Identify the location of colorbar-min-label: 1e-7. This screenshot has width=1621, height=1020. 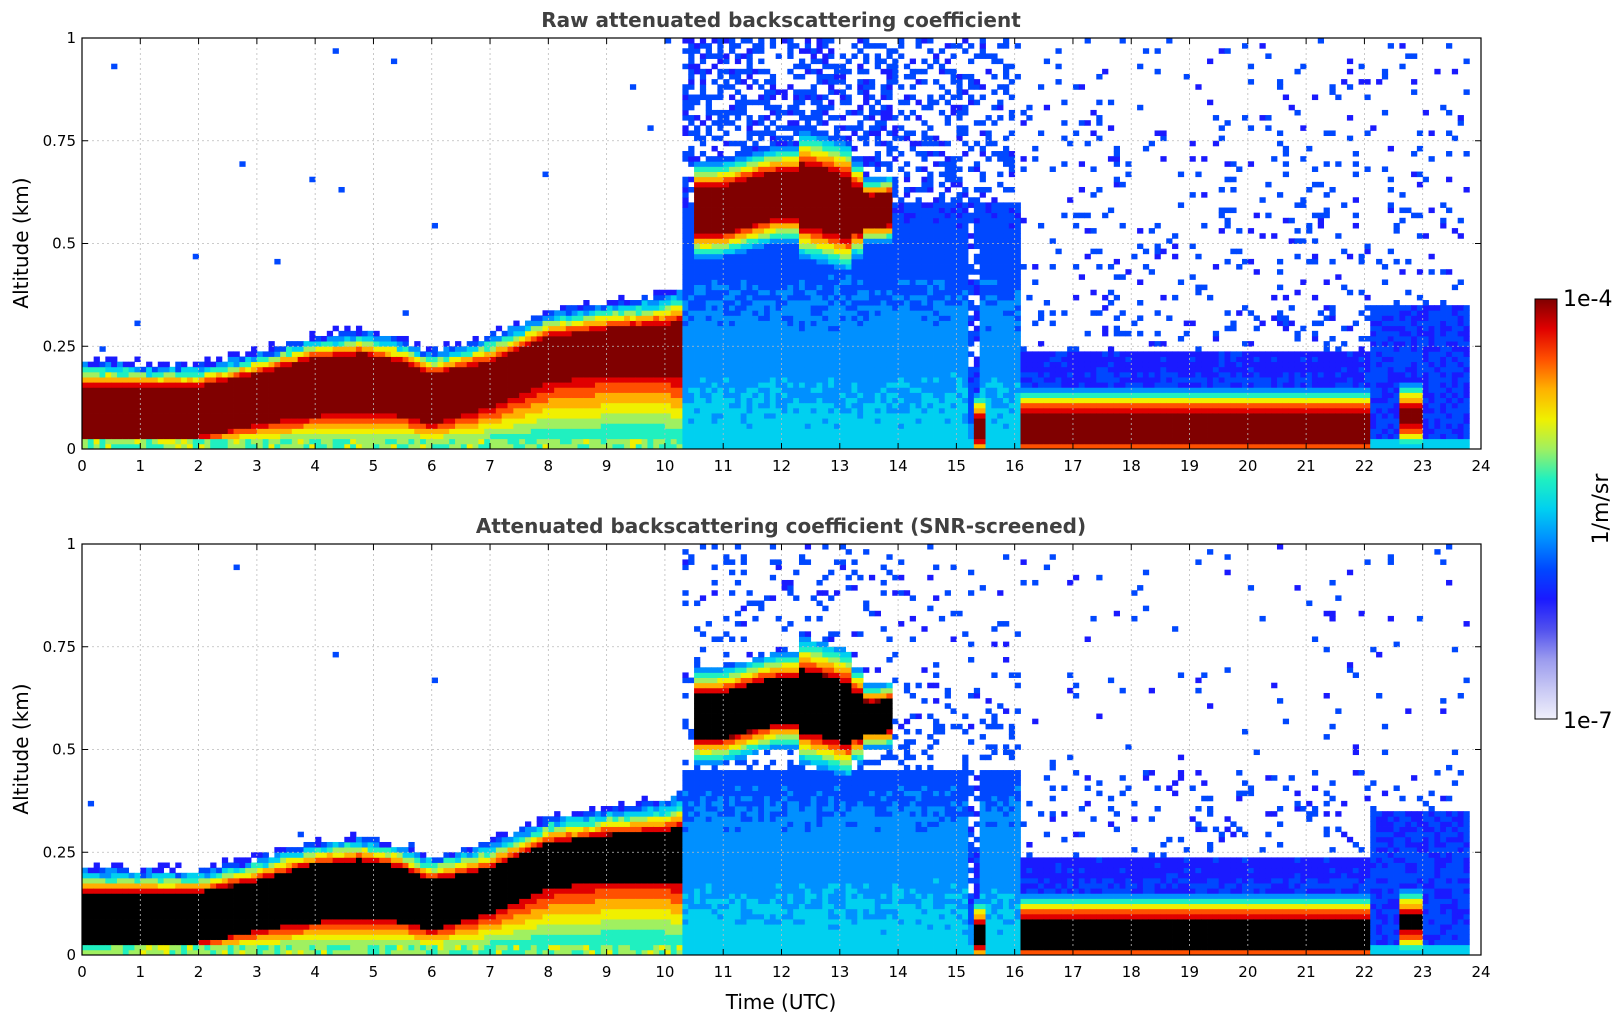
(1587, 721).